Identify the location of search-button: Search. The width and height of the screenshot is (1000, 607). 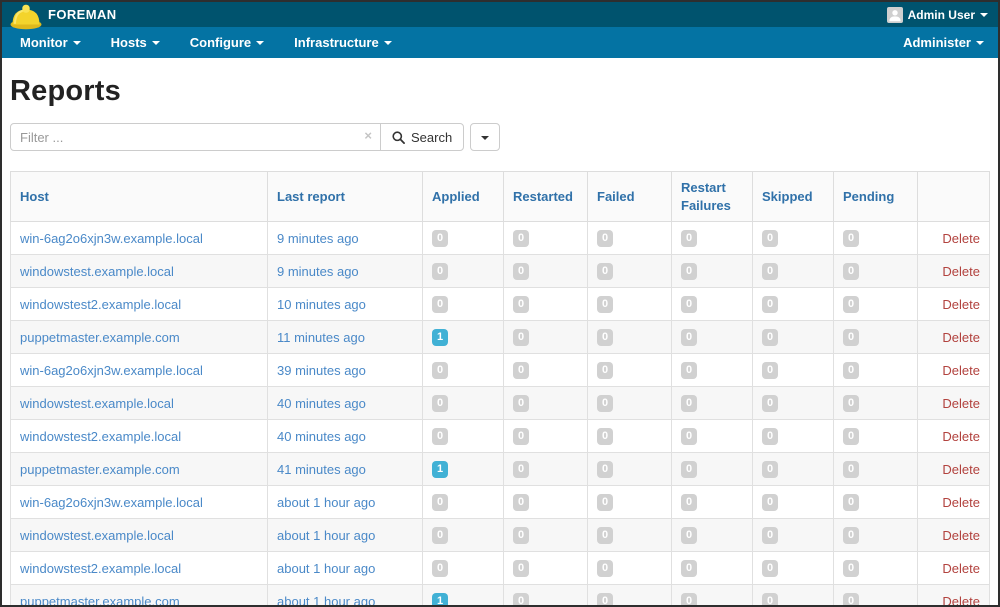
(422, 137).